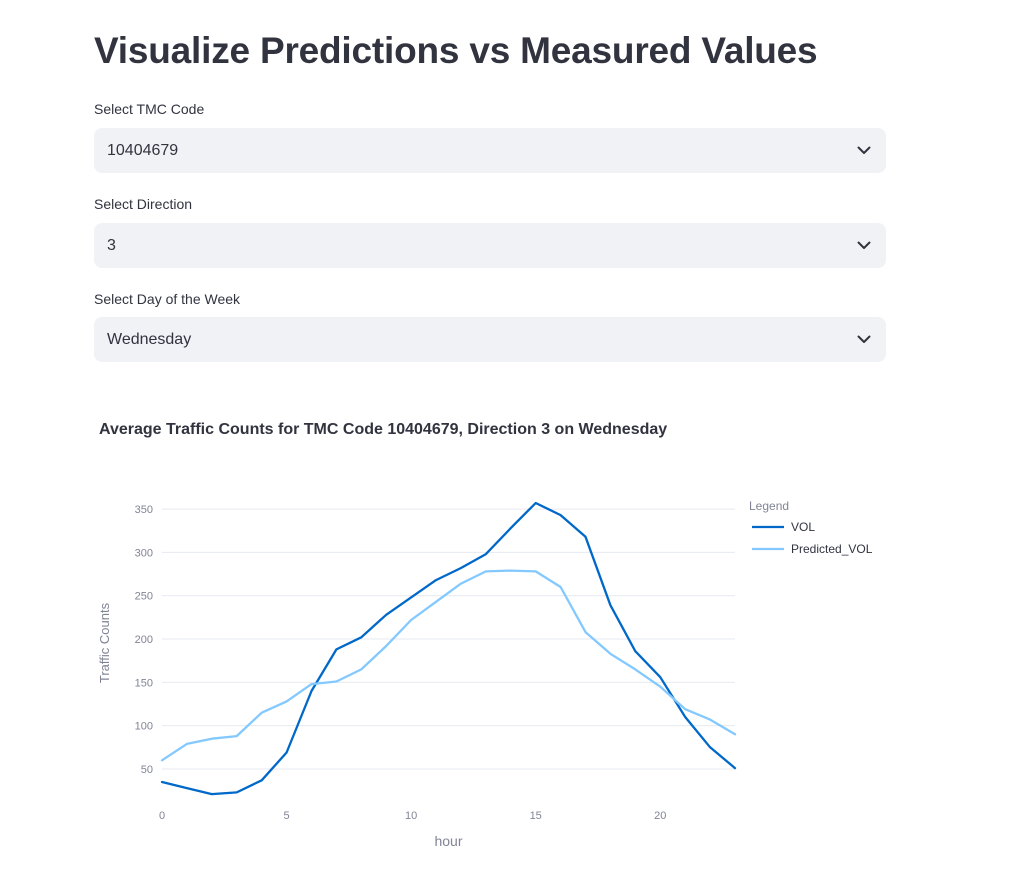  I want to click on x-tick-label: 5, so click(287, 816).